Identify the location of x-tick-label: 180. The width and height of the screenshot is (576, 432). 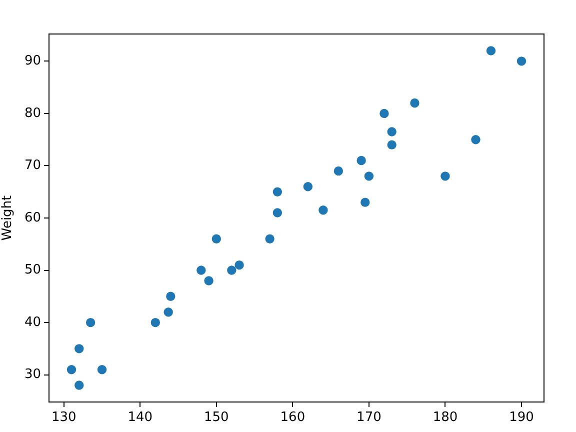
(445, 418).